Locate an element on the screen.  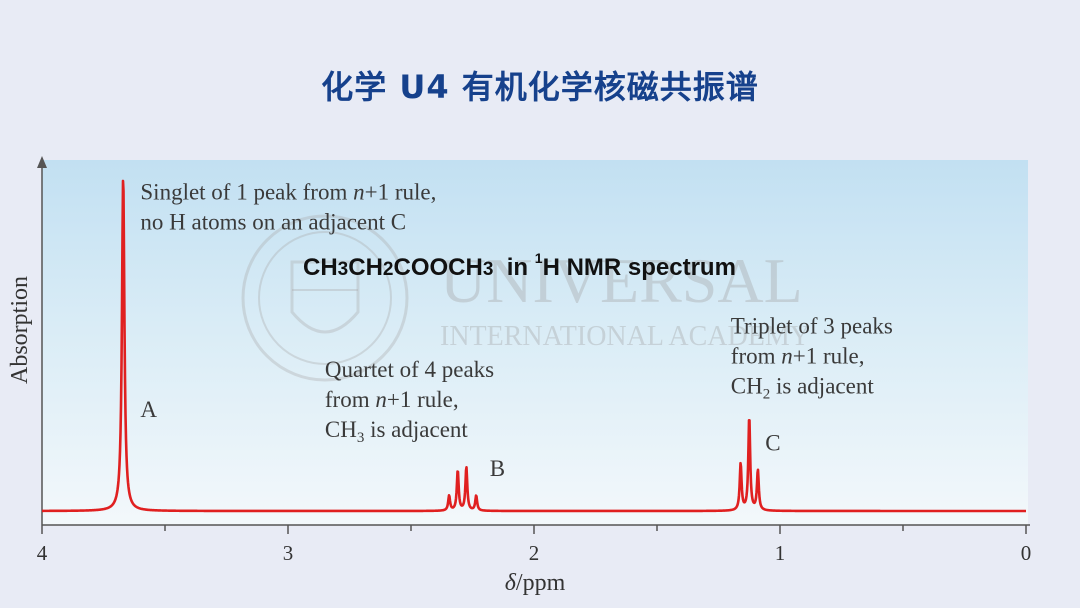
peak-label-B: B is located at coordinates (497, 468).